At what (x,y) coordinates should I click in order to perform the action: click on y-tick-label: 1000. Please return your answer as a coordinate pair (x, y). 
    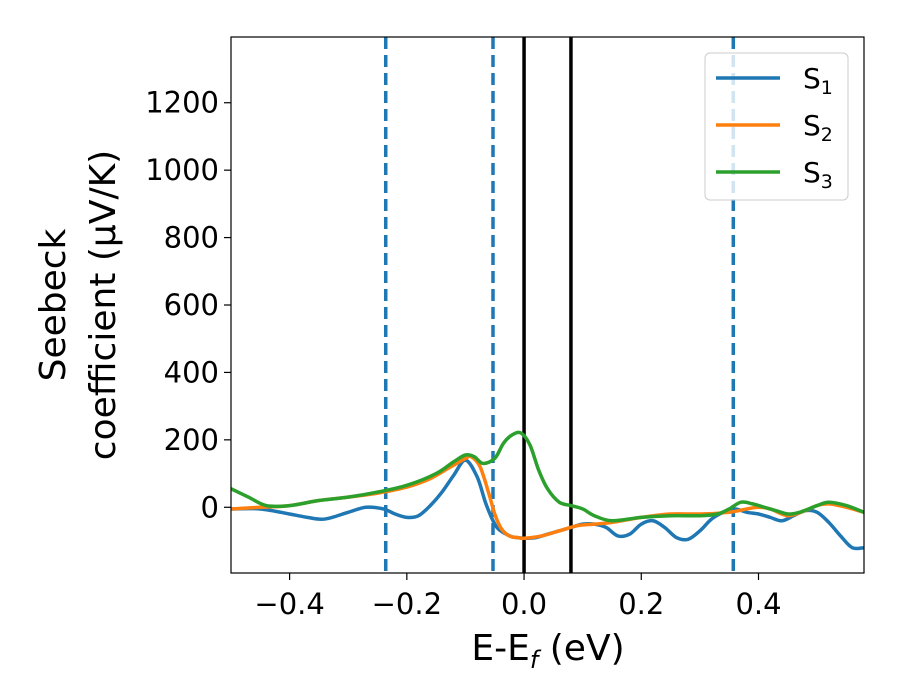
    Looking at the image, I should click on (182, 170).